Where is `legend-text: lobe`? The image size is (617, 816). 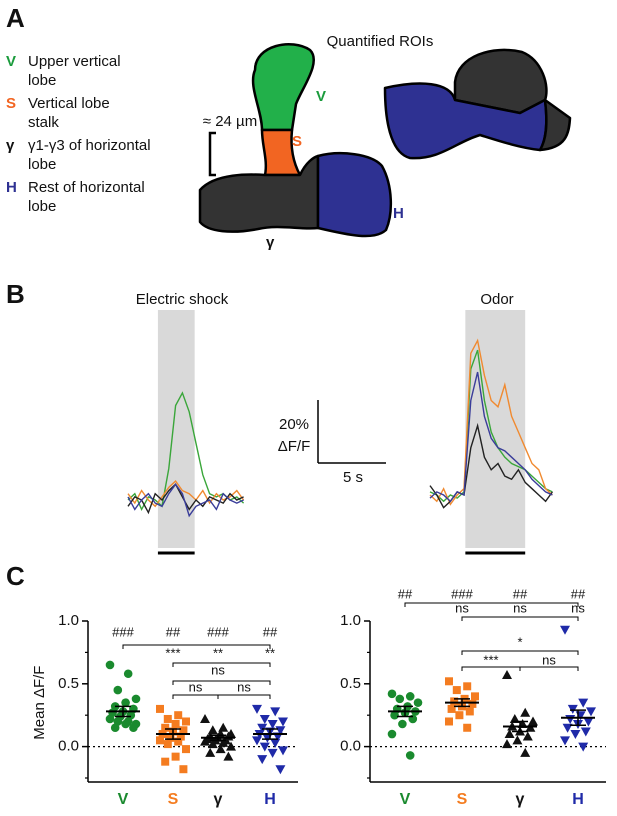
legend-text: lobe is located at coordinates (42, 80).